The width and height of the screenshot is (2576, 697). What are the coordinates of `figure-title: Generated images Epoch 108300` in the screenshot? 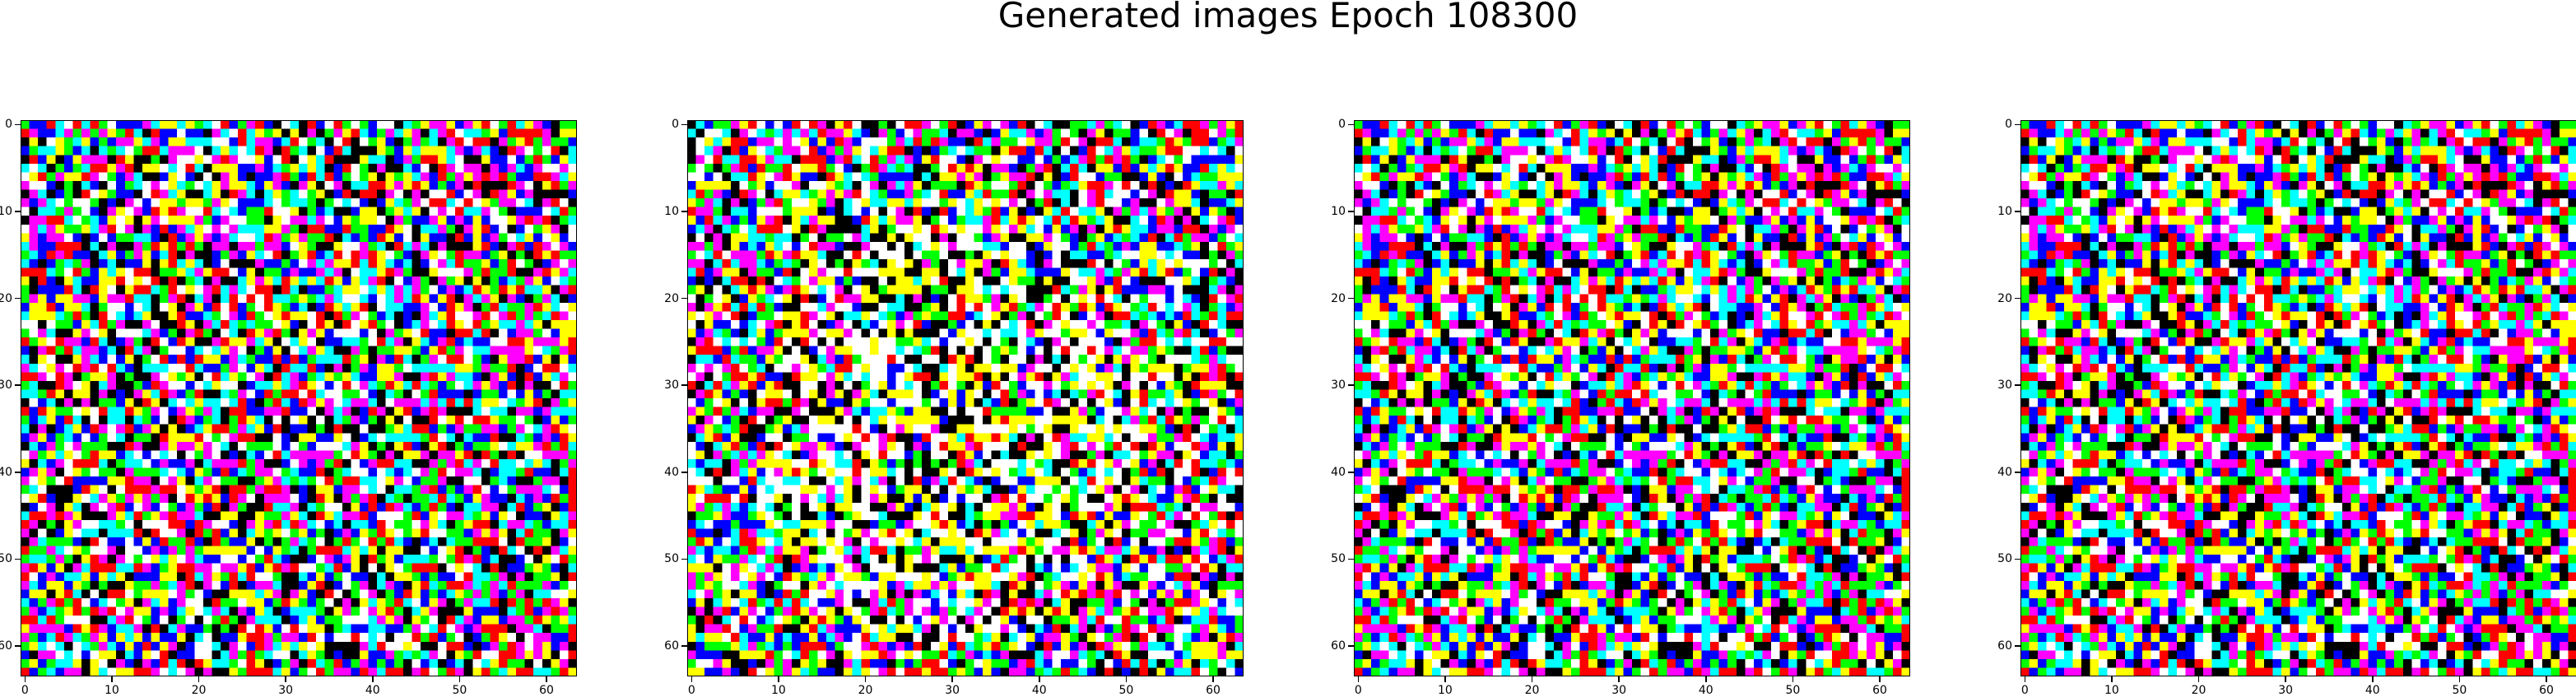 It's located at (1288, 17).